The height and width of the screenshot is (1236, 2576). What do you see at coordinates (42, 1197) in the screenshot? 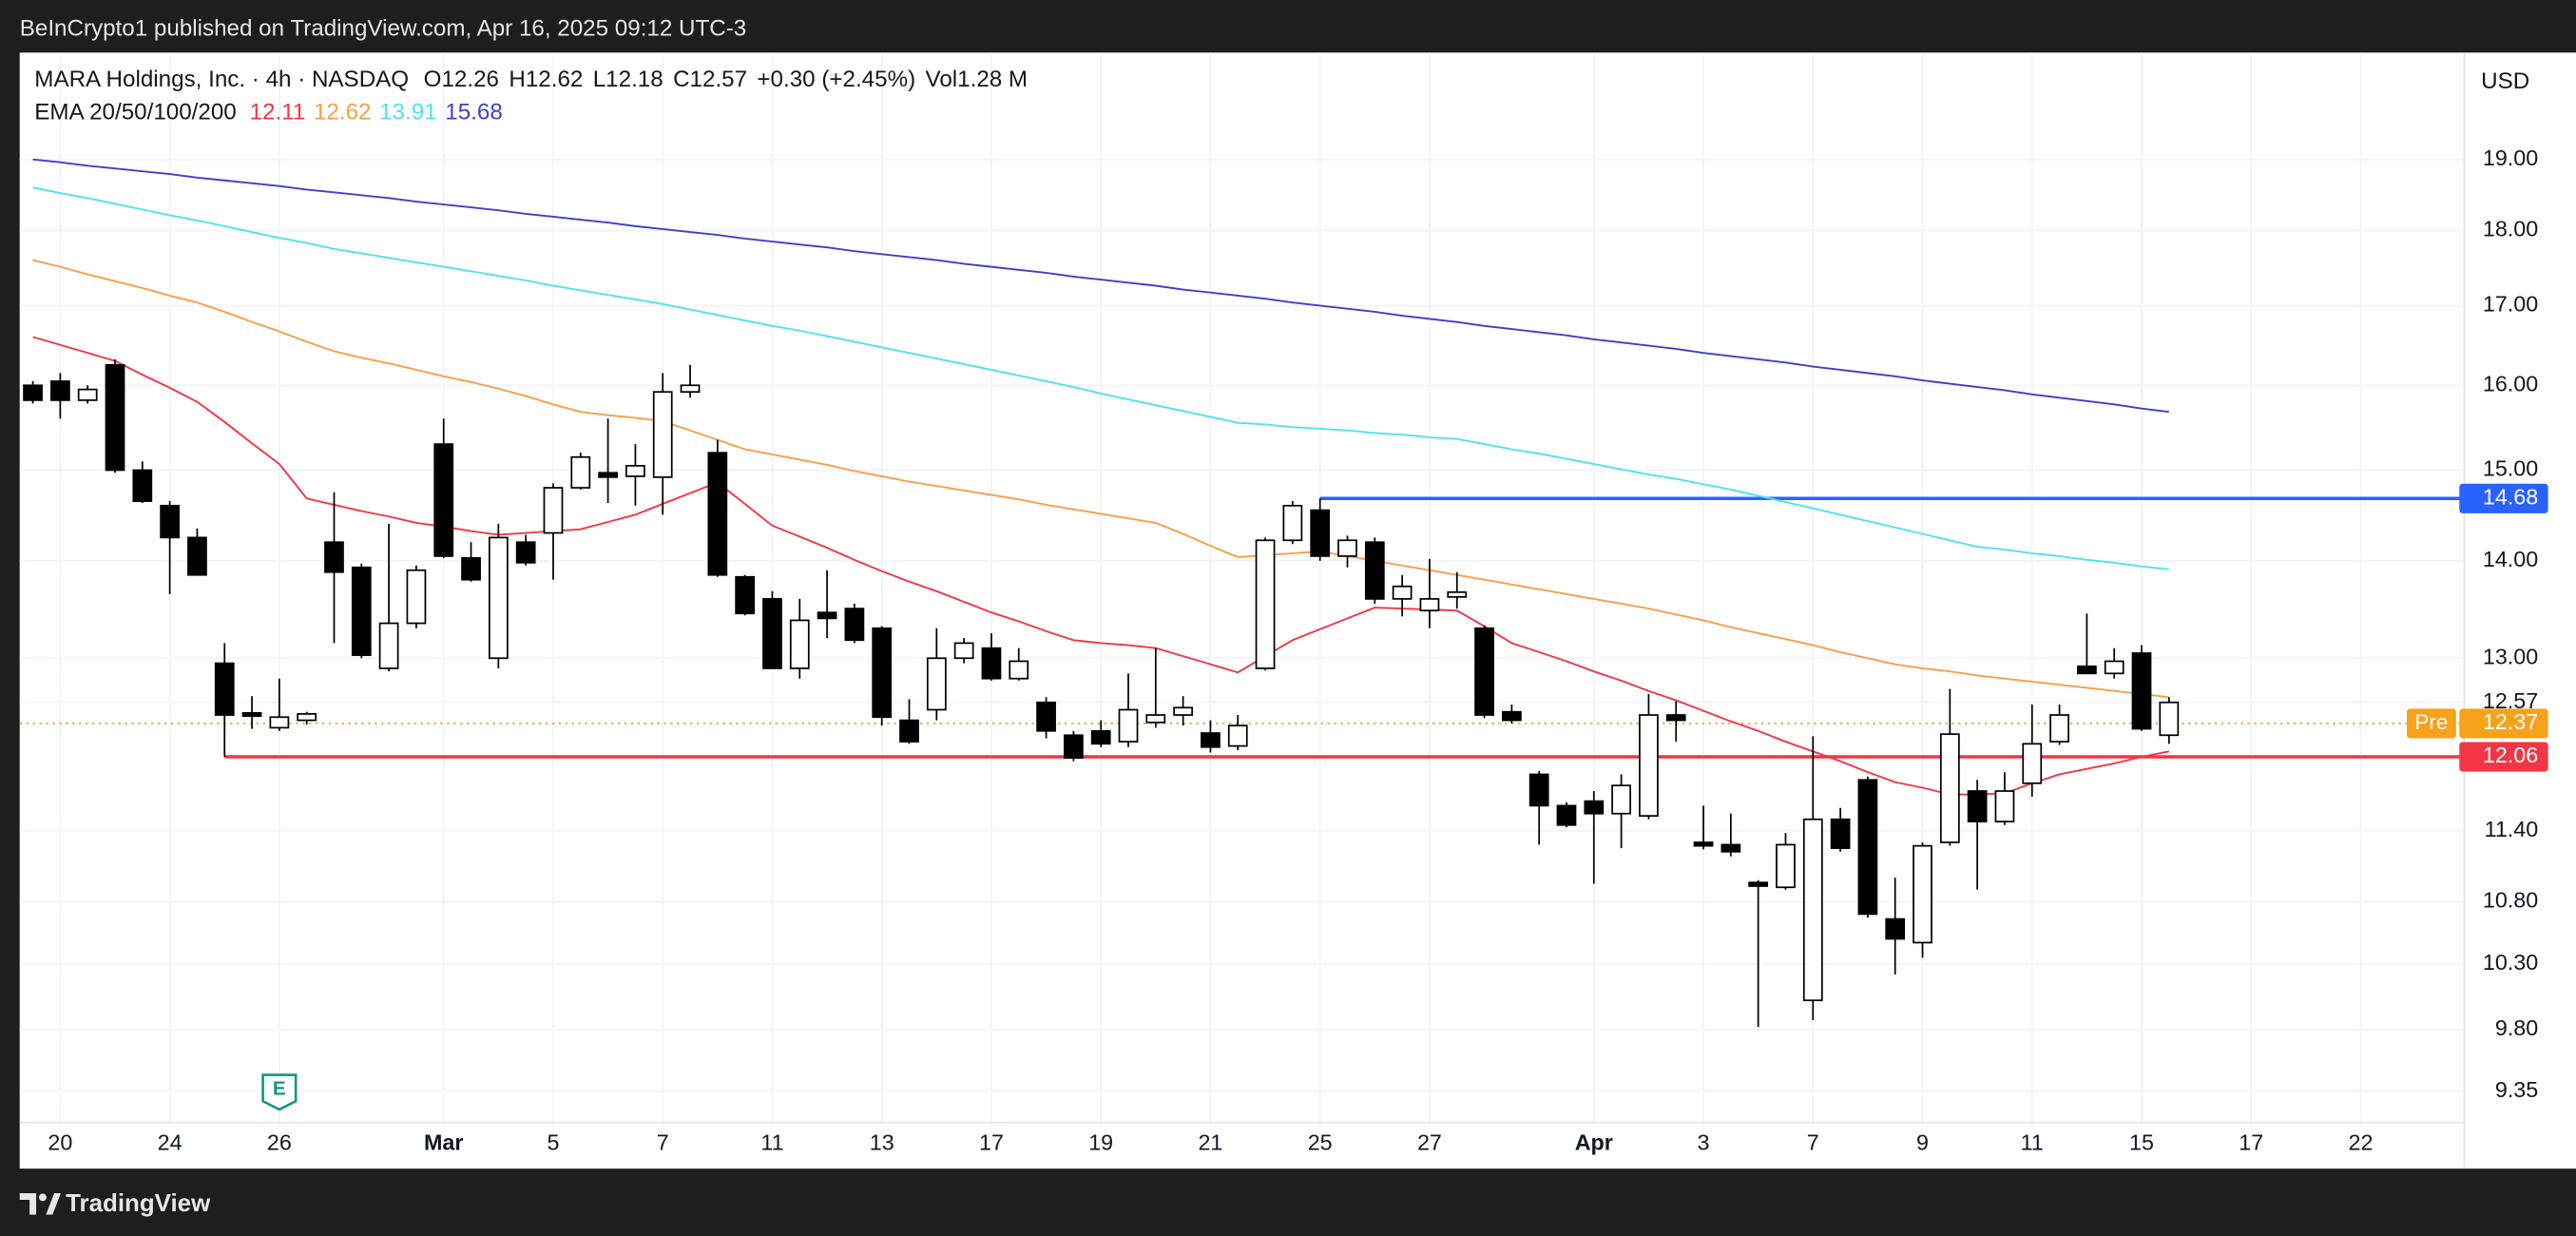
I see `logo-dot` at bounding box center [42, 1197].